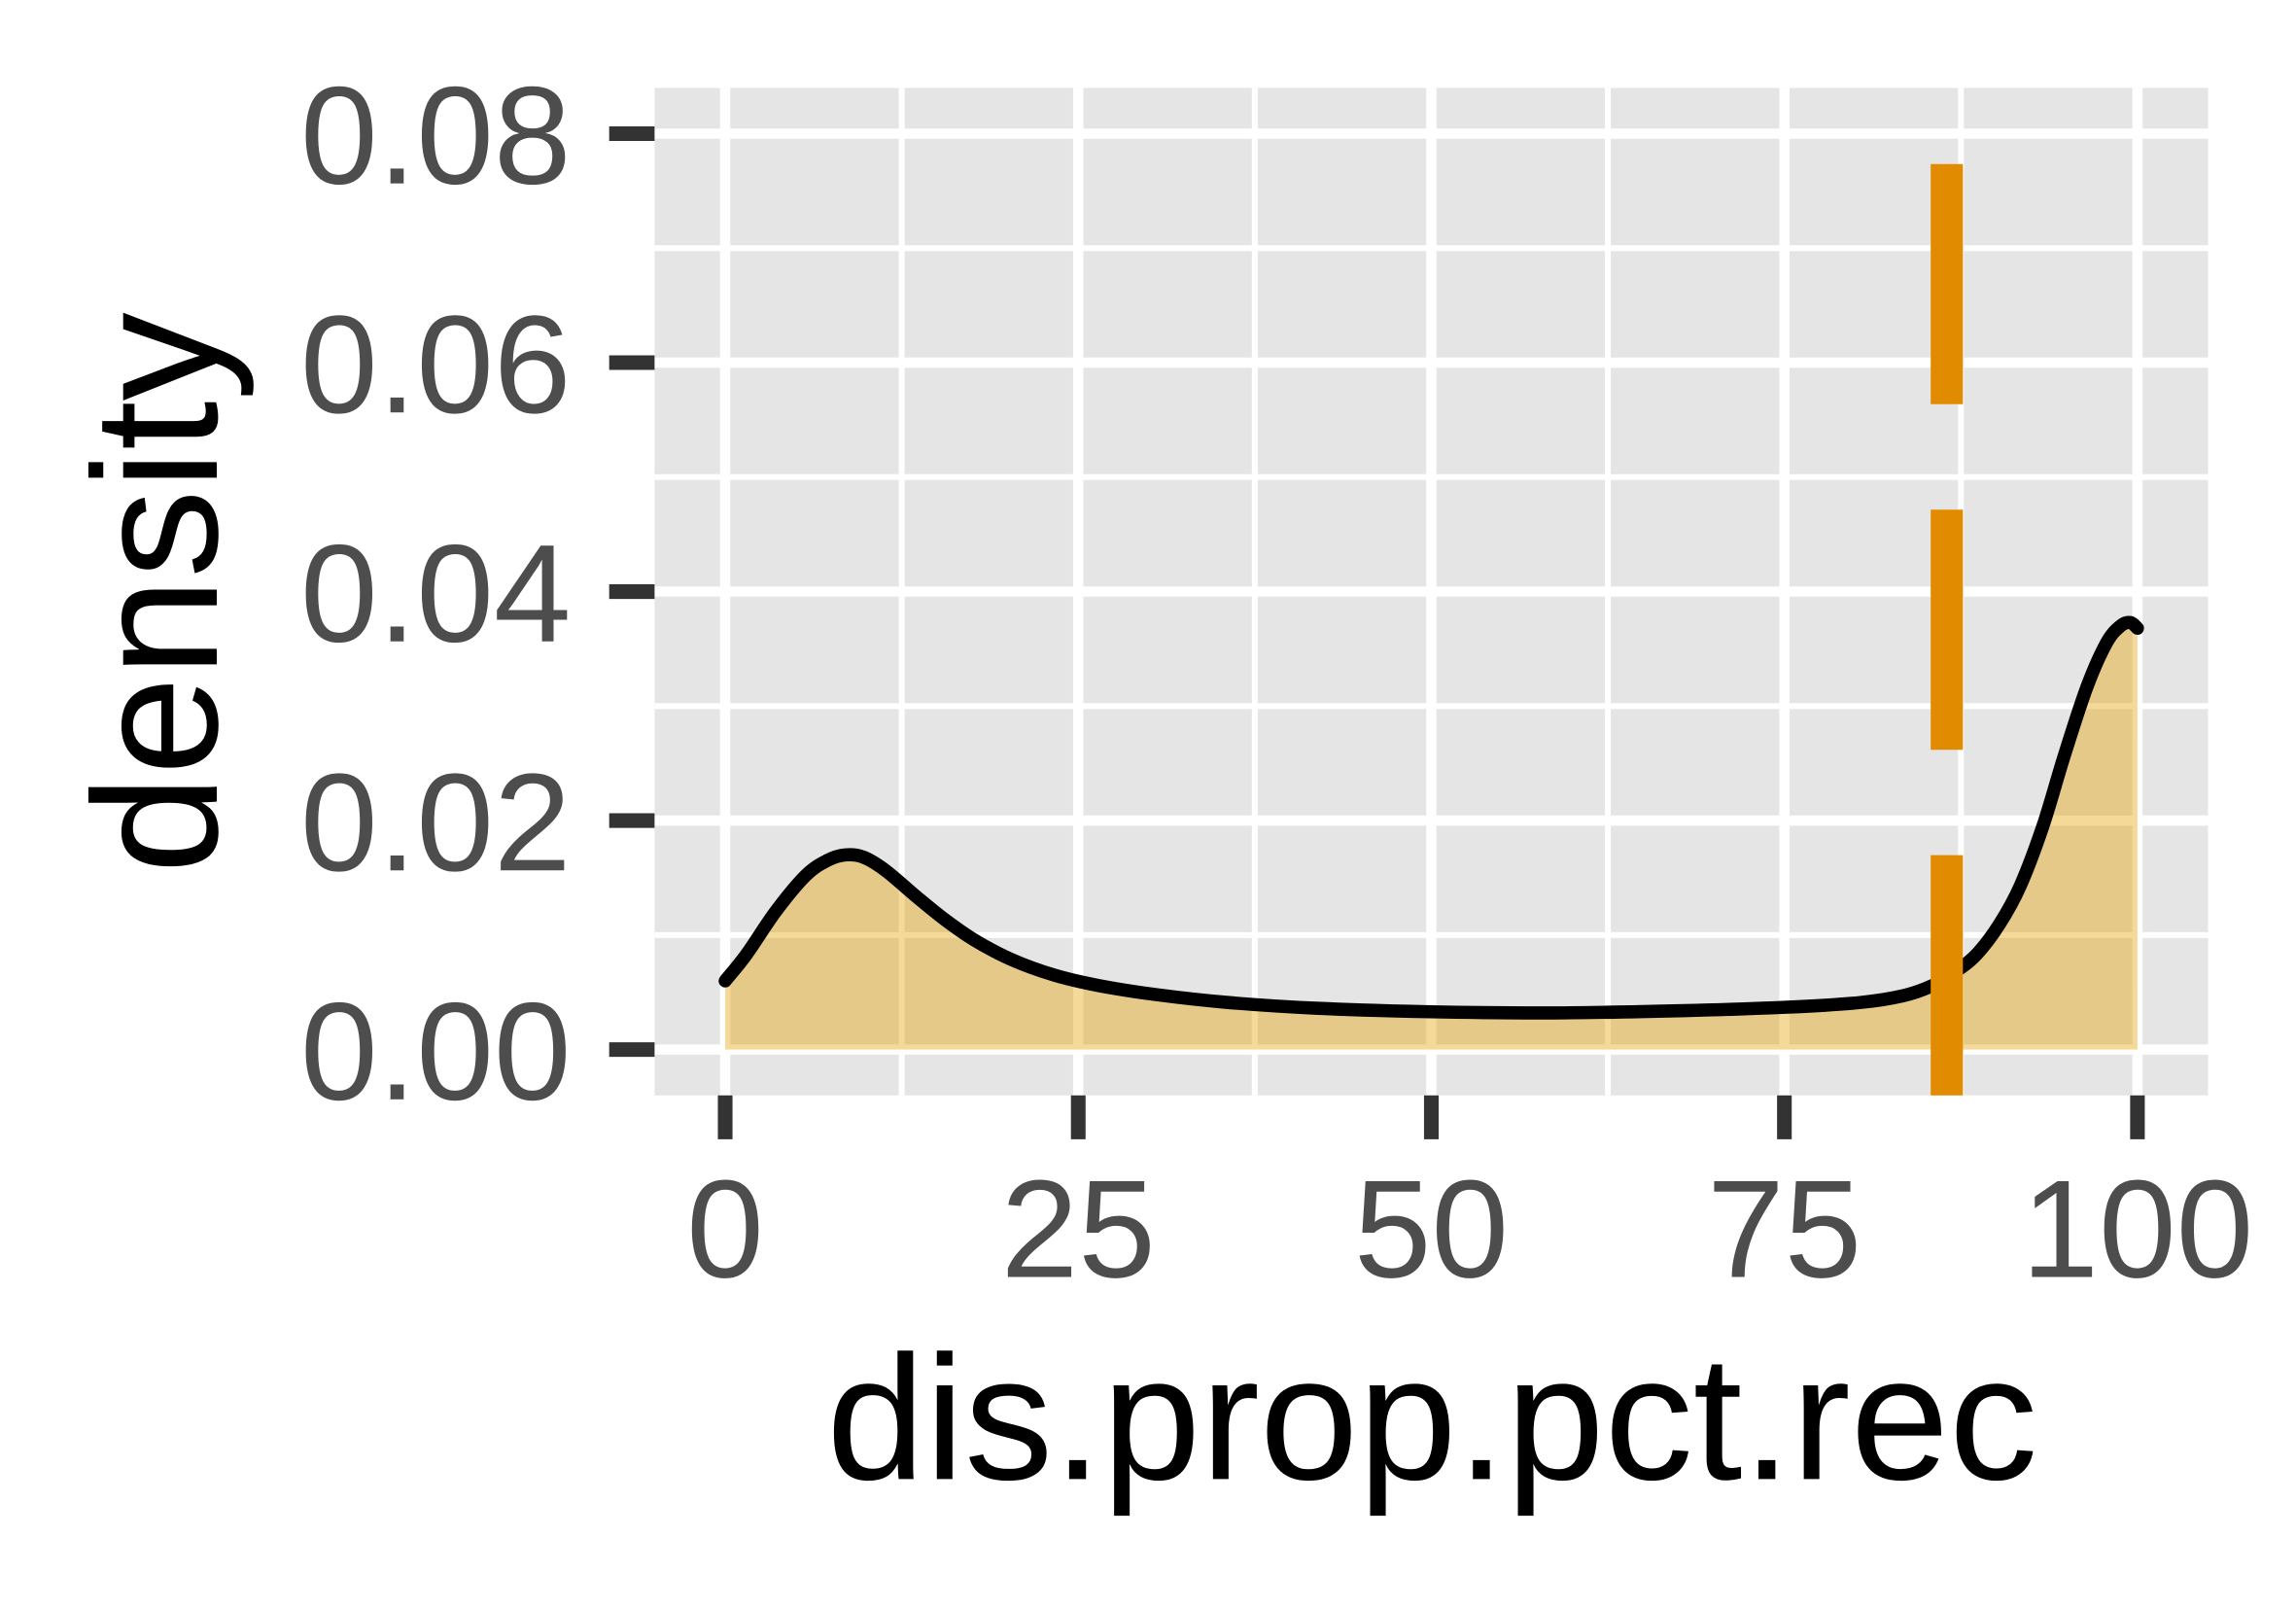  Describe the element at coordinates (1784, 1229) in the screenshot. I see `x-tick-label: 75` at that location.